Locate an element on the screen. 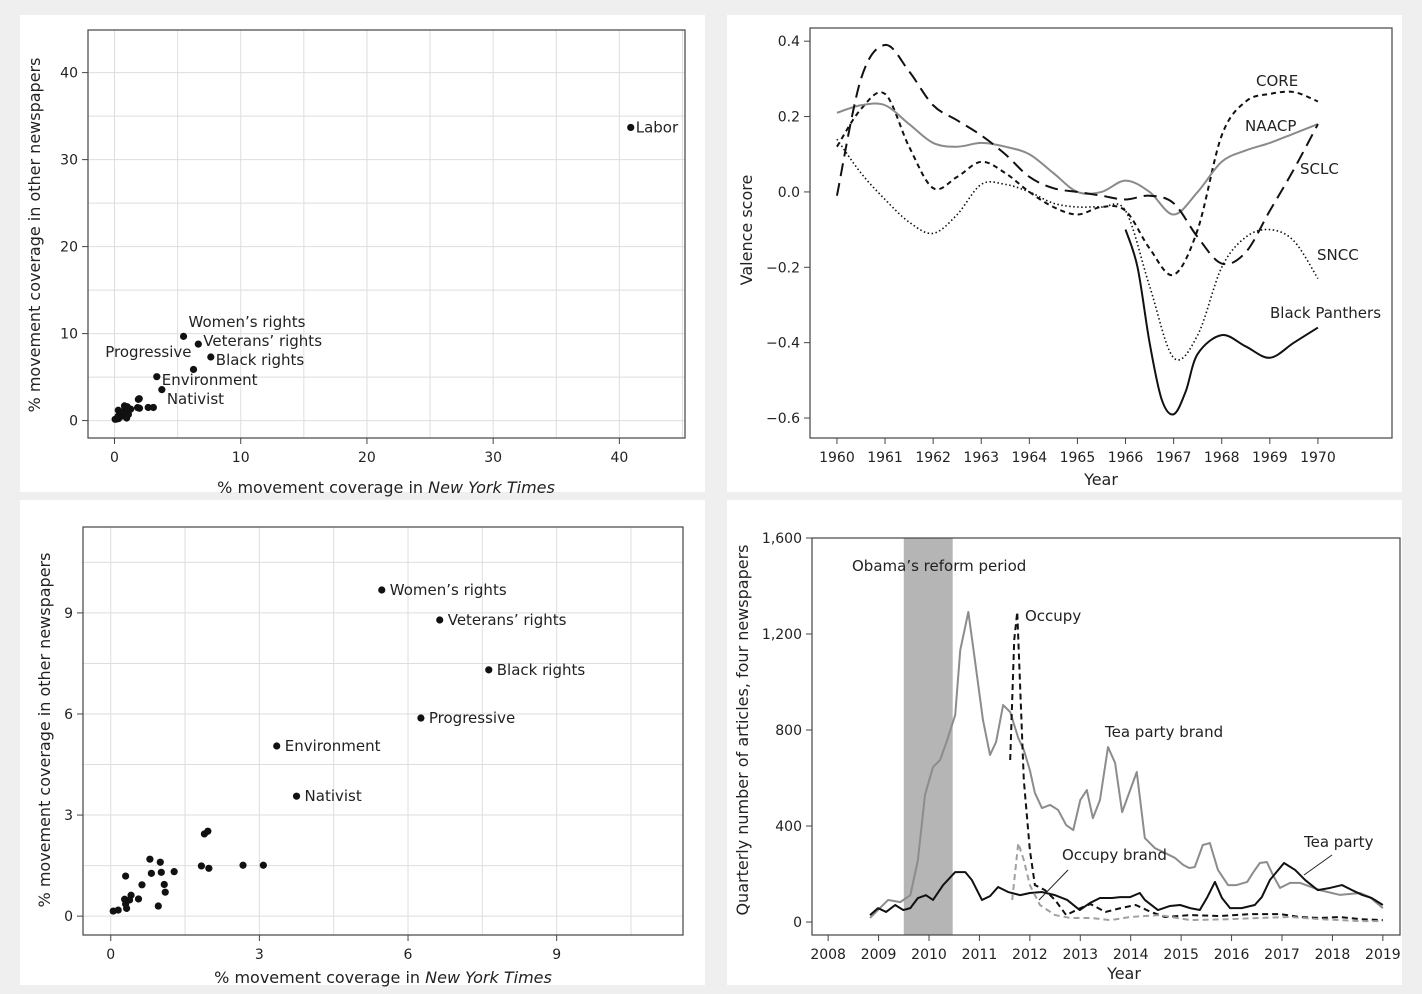 This screenshot has height=994, width=1422. x-tick-label: 1968 is located at coordinates (1222, 458).